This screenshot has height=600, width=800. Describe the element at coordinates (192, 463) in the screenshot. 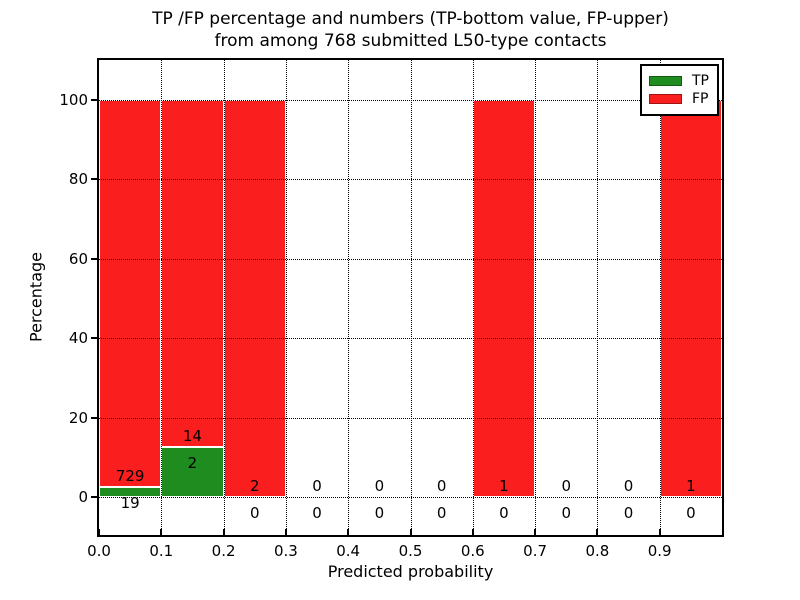

I see `tp-count-label: 2` at that location.